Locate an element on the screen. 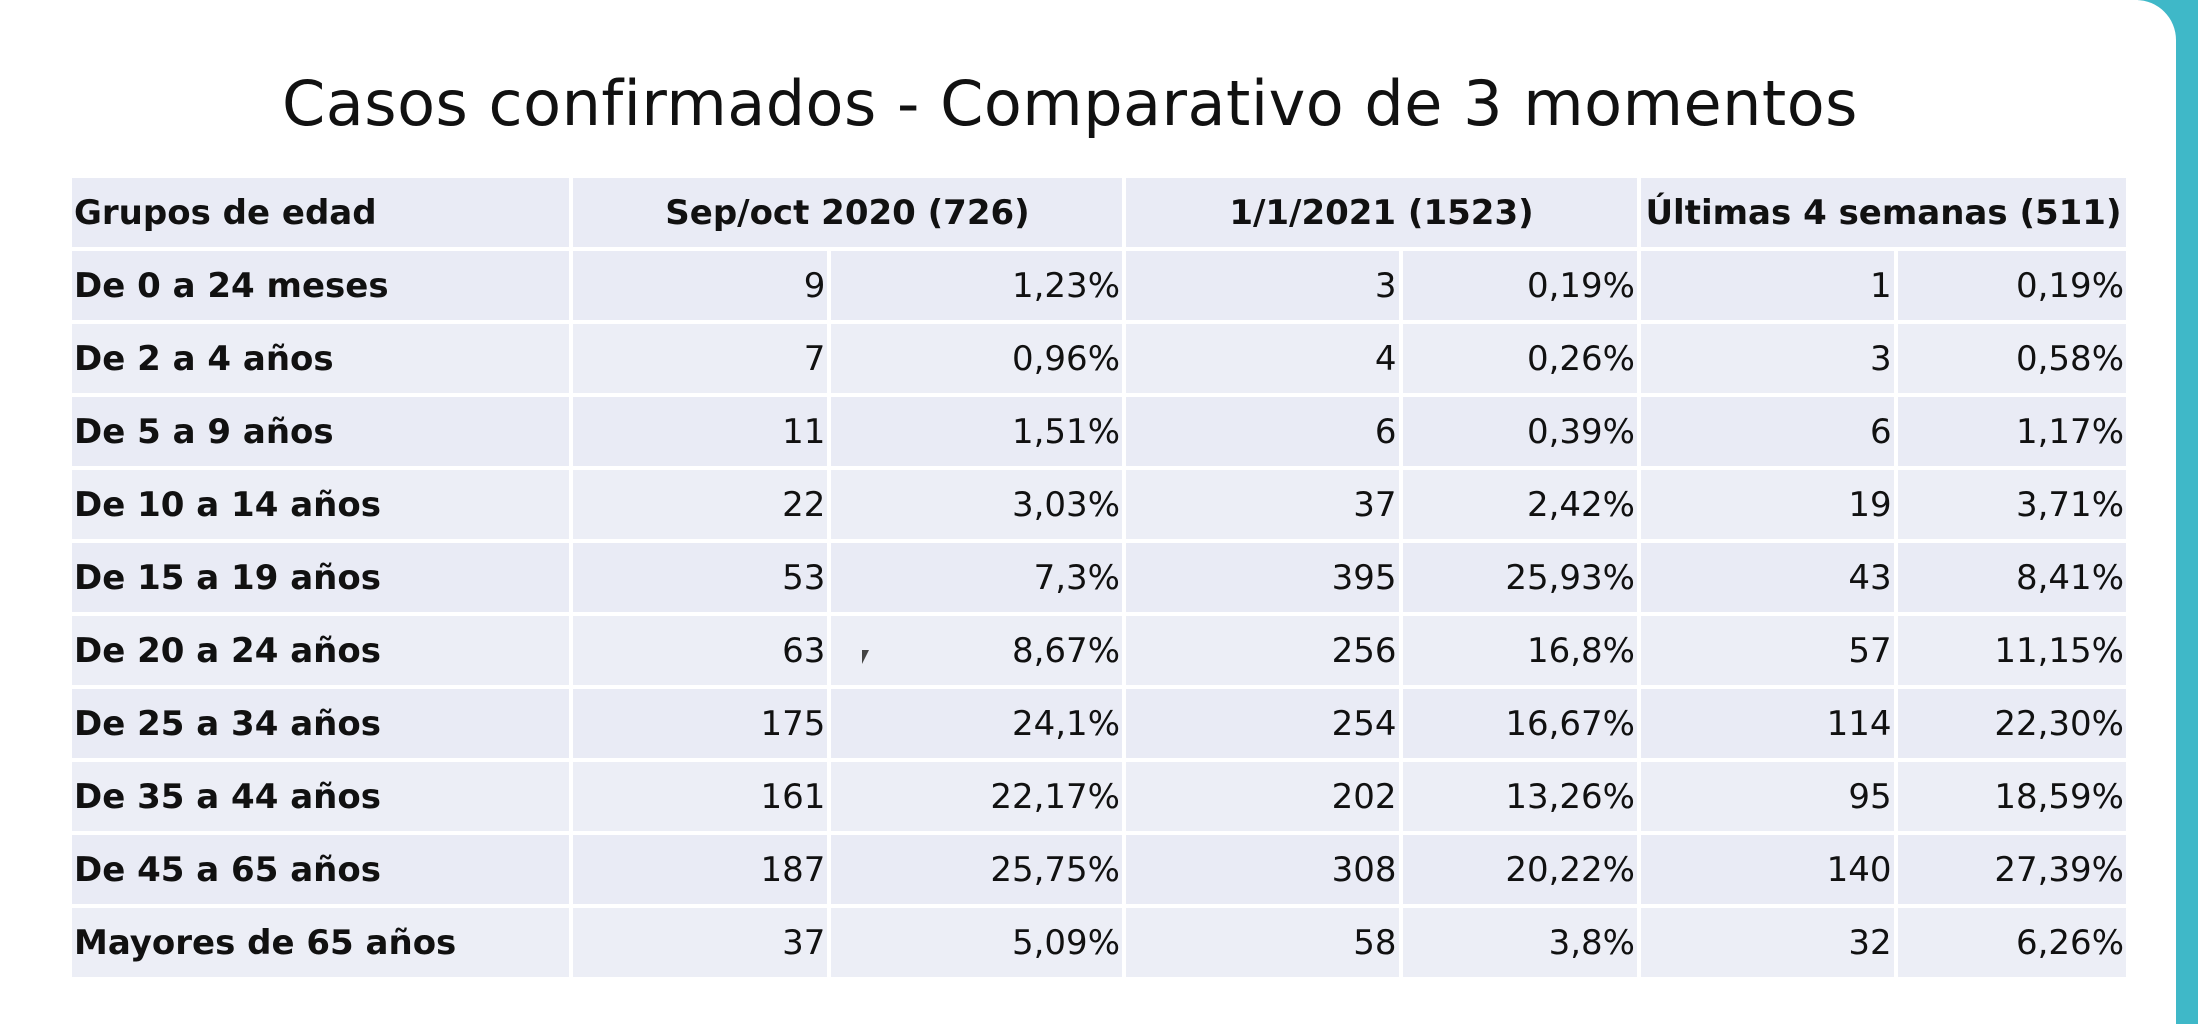  period-2-percent-cell: 0,26% is located at coordinates (1519, 358).